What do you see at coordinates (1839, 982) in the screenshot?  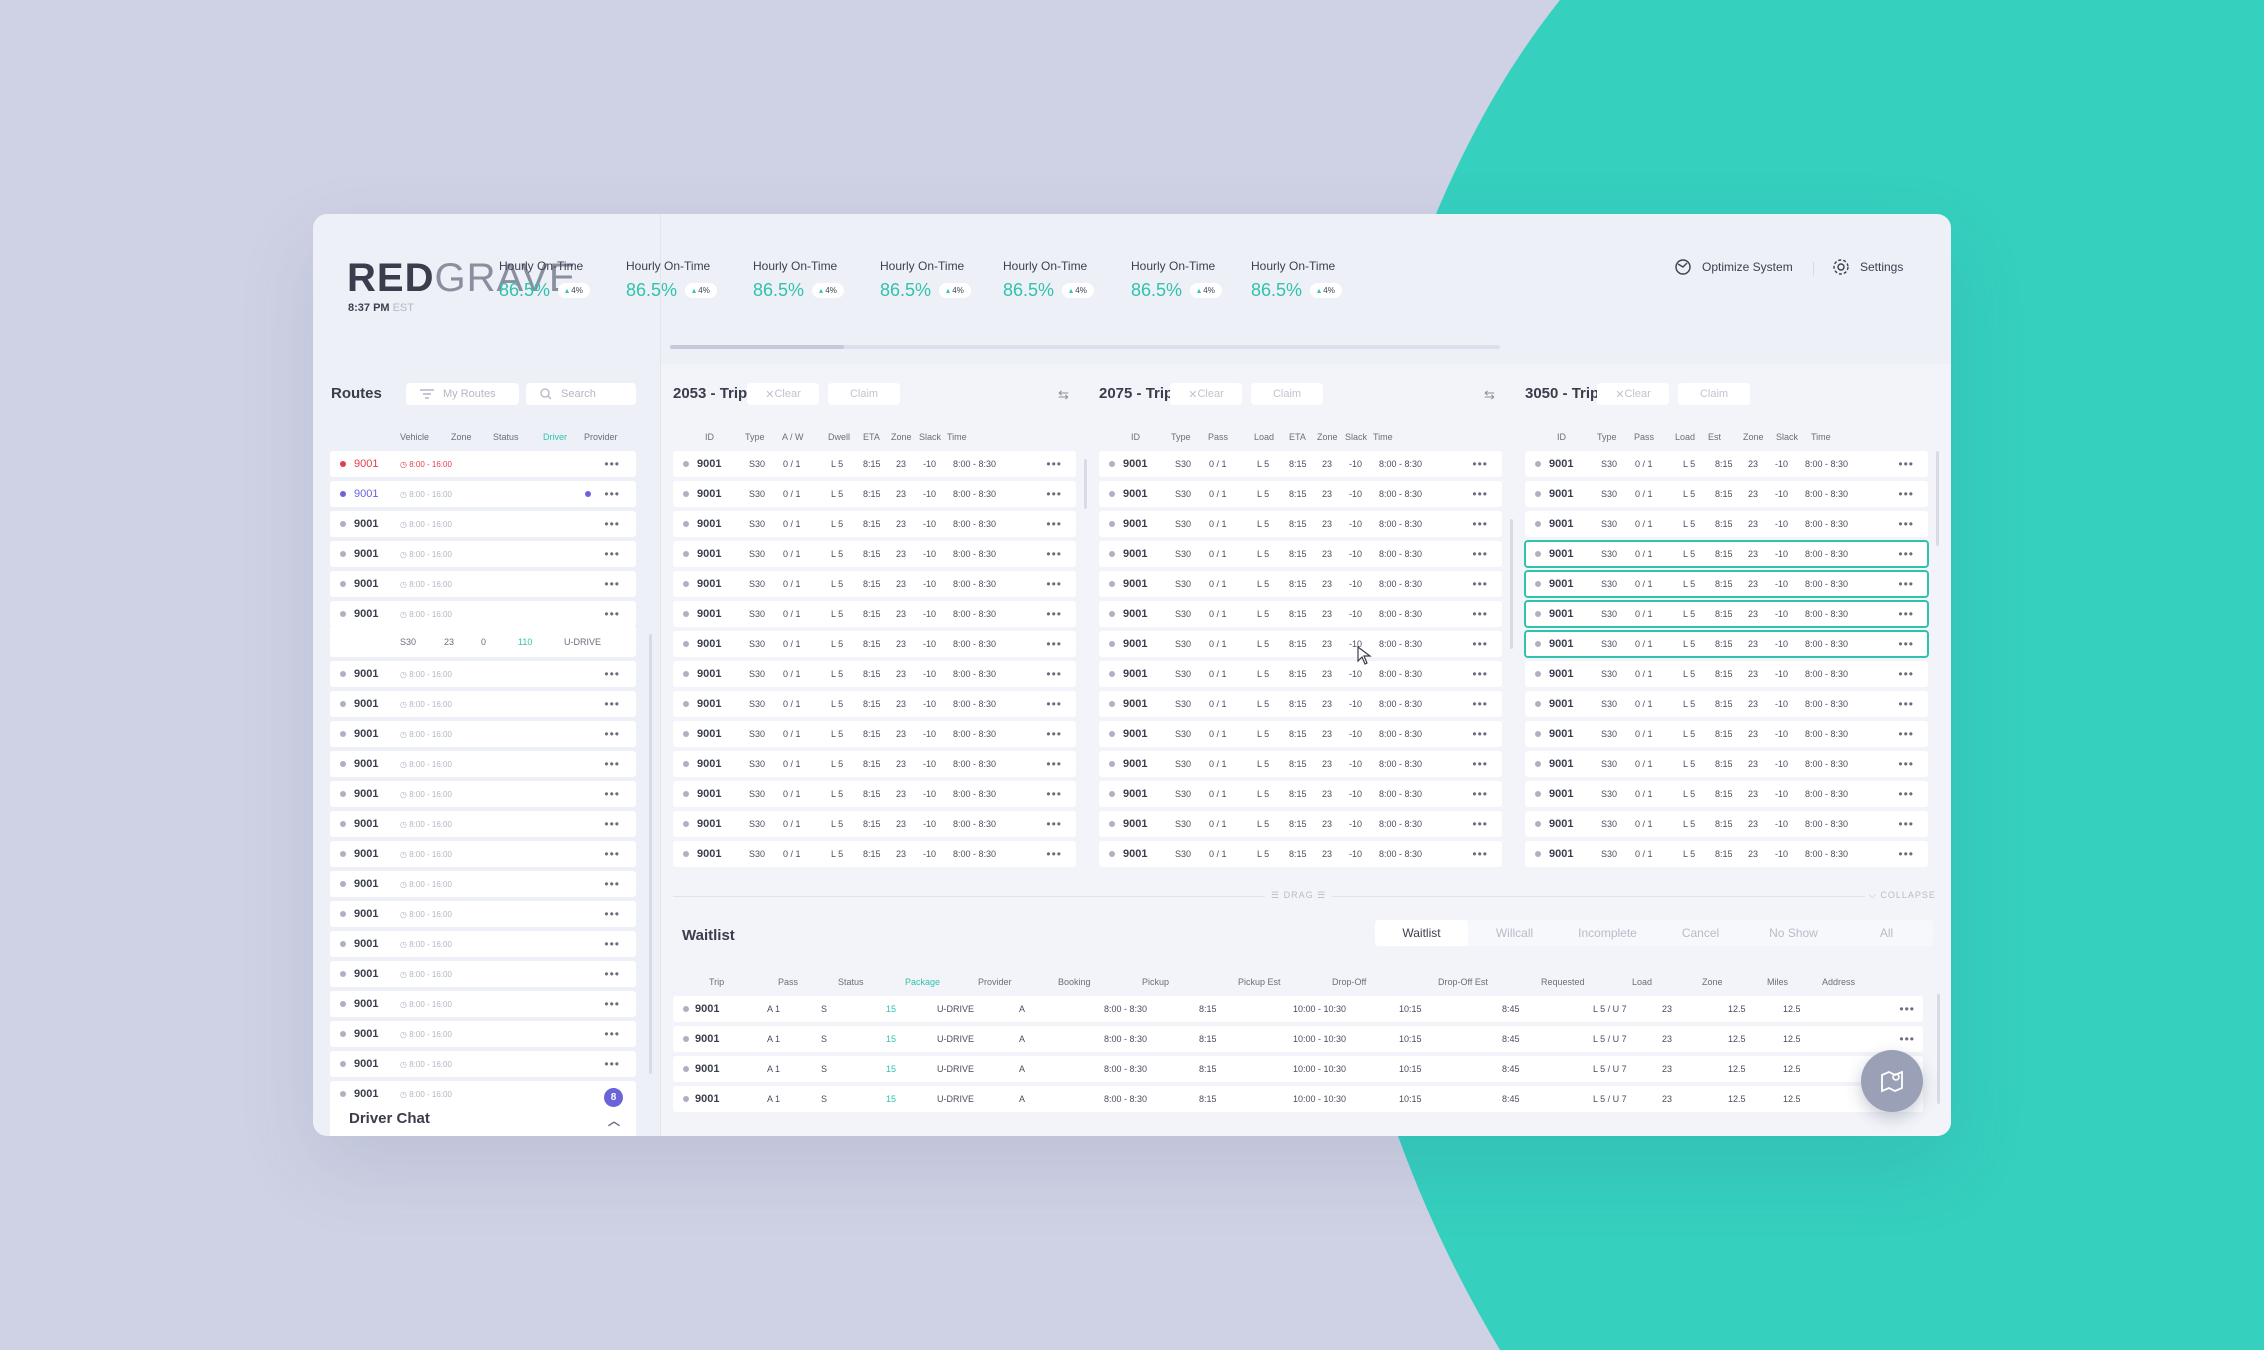 I see `waitlist-column-header: Address` at bounding box center [1839, 982].